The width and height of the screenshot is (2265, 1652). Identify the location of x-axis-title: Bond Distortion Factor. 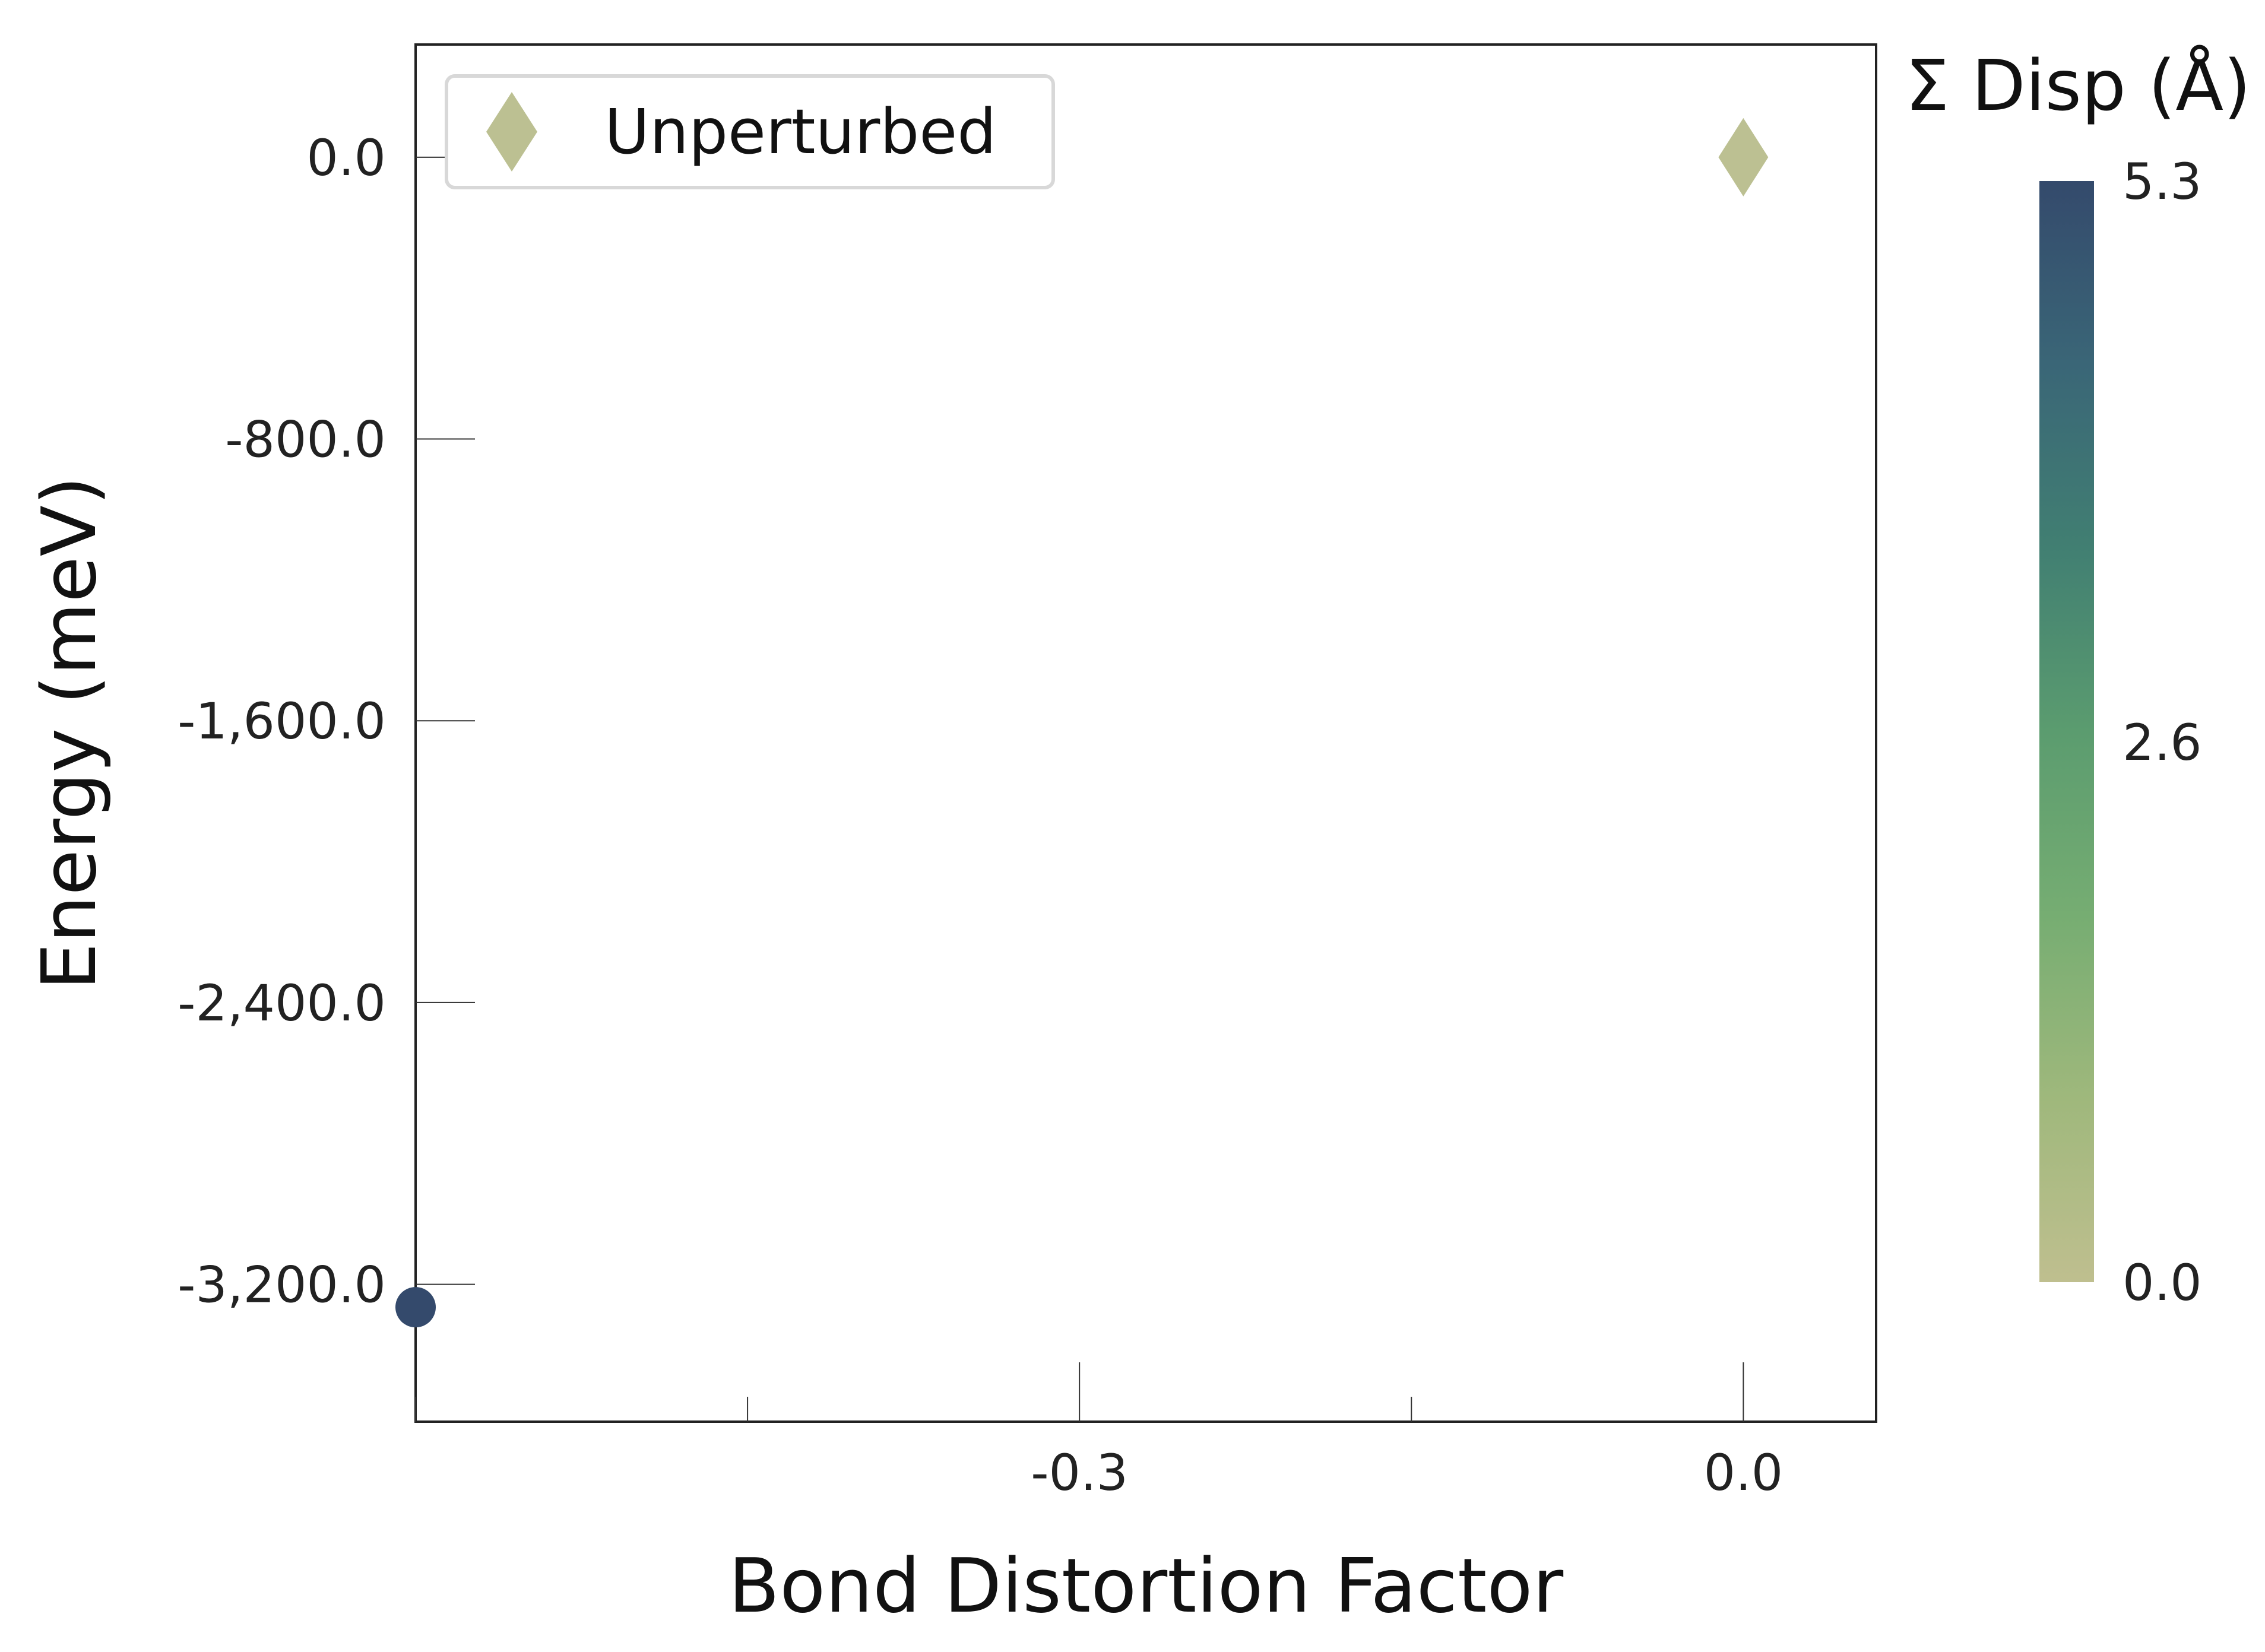
(1146, 1586).